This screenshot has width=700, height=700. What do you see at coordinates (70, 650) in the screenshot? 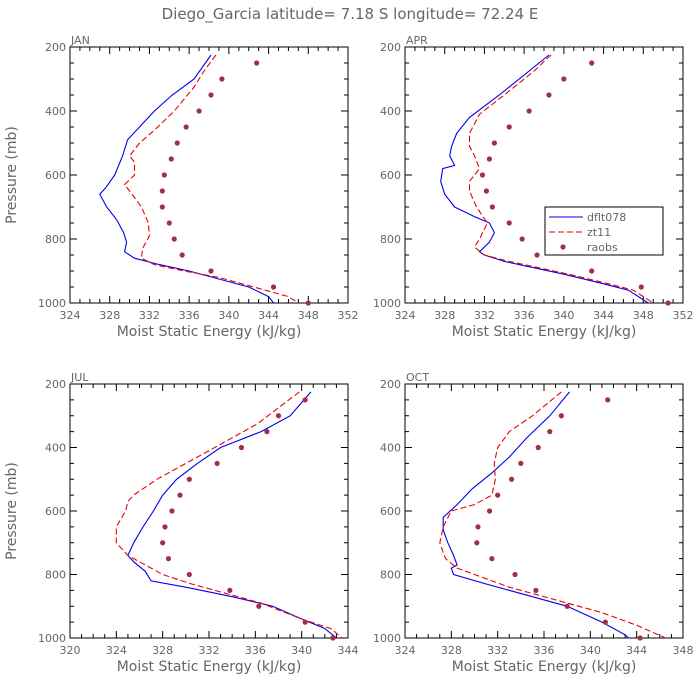
I see `x-tick-label: 320` at bounding box center [70, 650].